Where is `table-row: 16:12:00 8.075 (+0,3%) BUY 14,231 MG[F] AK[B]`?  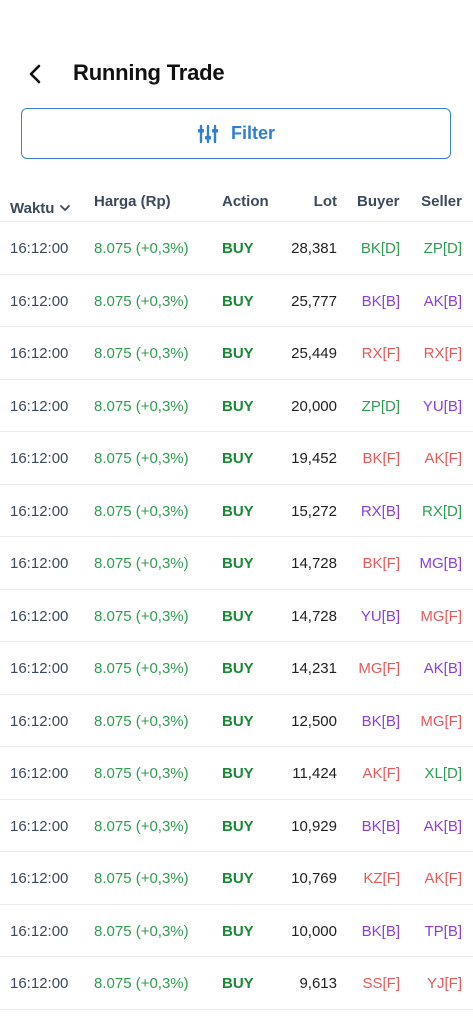
table-row: 16:12:00 8.075 (+0,3%) BUY 14,231 MG[F] AK[B] is located at coordinates (236, 668).